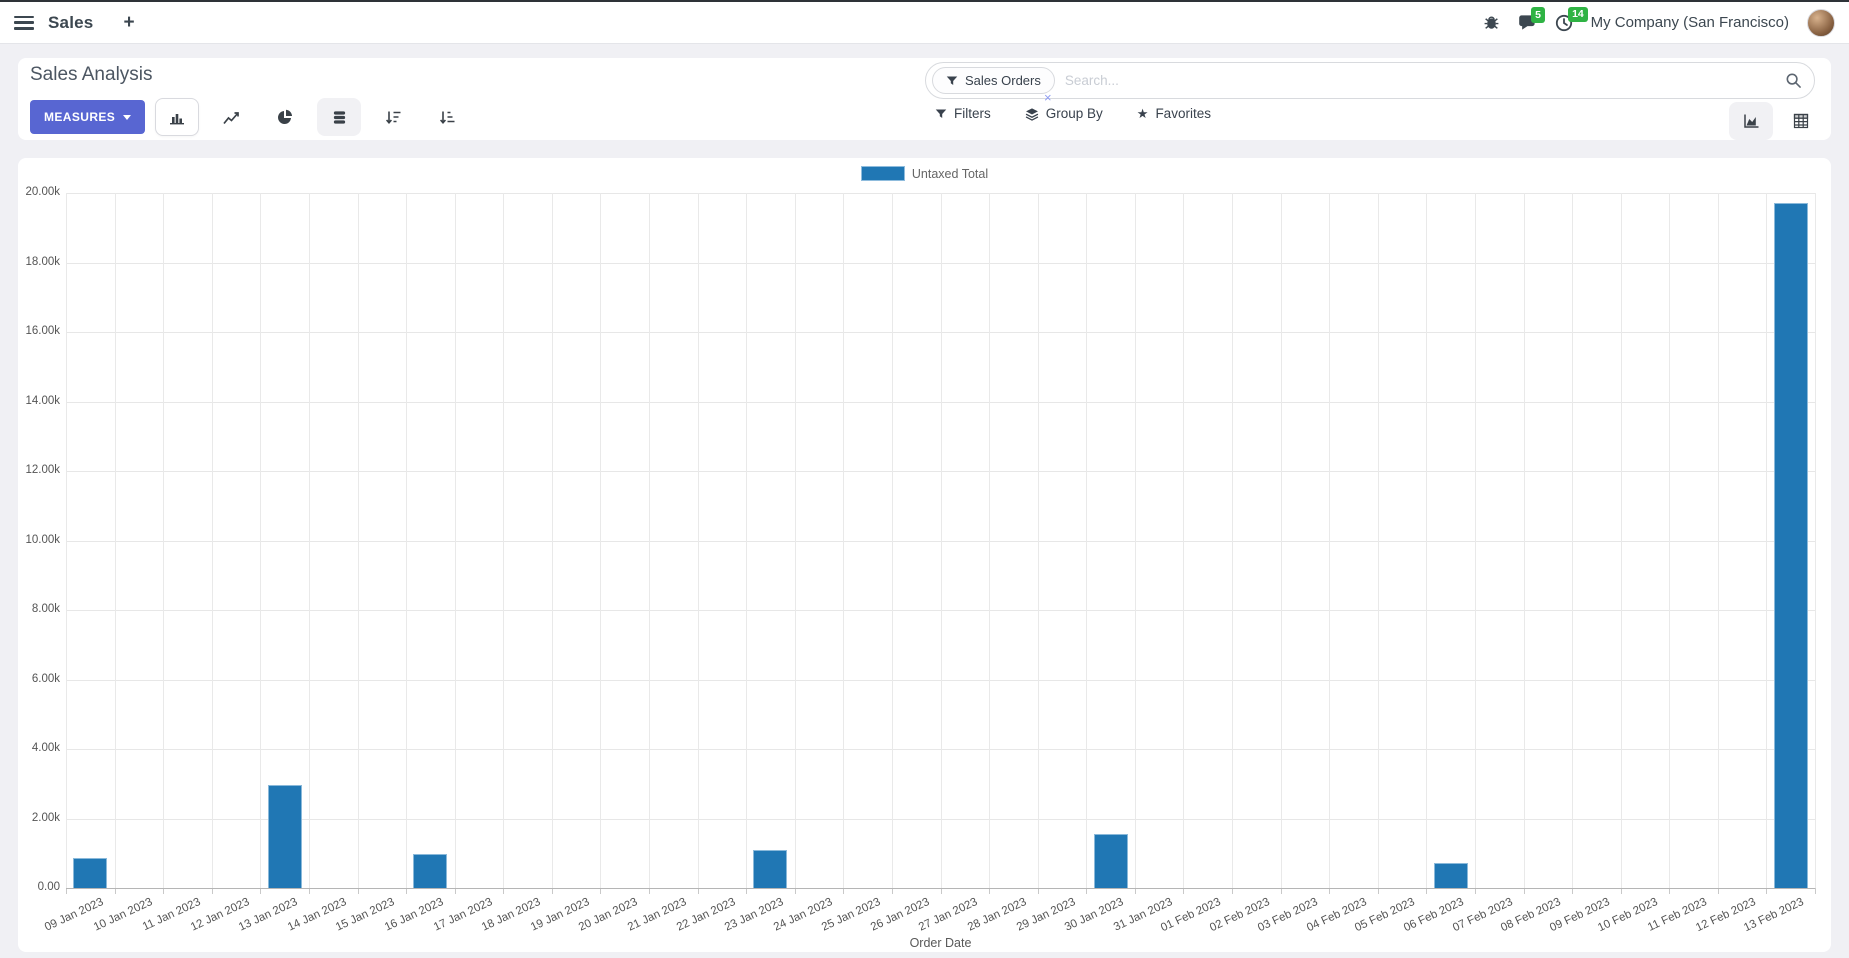 This screenshot has height=958, width=1849. I want to click on avatar, so click(1821, 22).